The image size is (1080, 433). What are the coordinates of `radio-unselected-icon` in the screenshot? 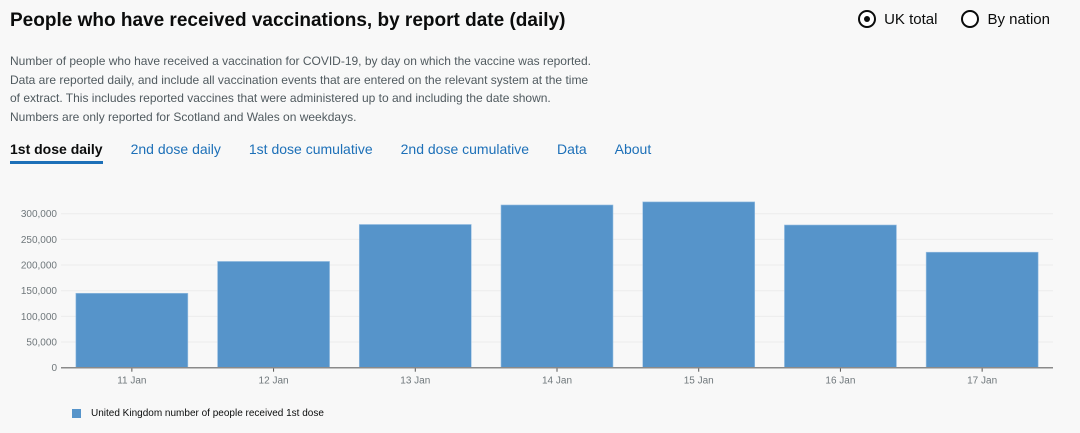 It's located at (970, 19).